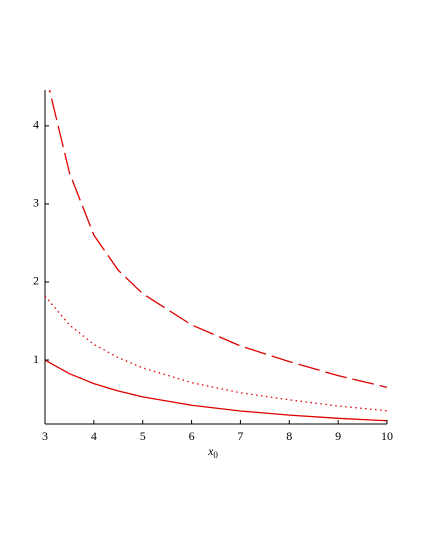  What do you see at coordinates (240, 436) in the screenshot?
I see `x-tick-label: 7` at bounding box center [240, 436].